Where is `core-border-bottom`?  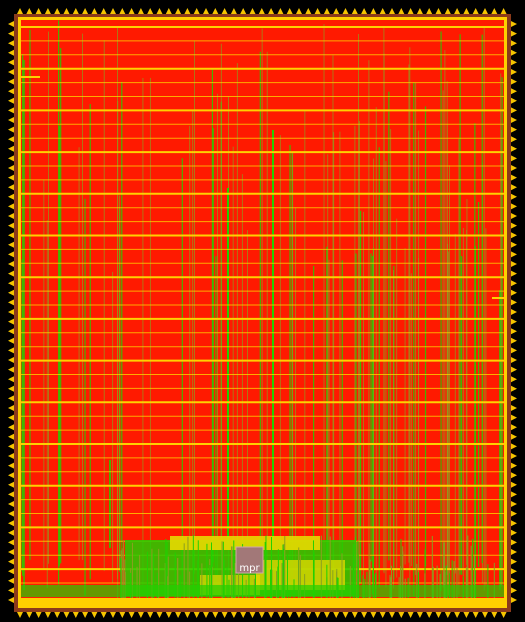
core-border-bottom is located at coordinates (262, 603).